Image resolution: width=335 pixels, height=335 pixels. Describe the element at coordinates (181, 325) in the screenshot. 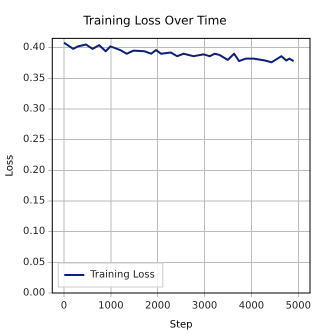

I see `x-axis-title: Step` at that location.